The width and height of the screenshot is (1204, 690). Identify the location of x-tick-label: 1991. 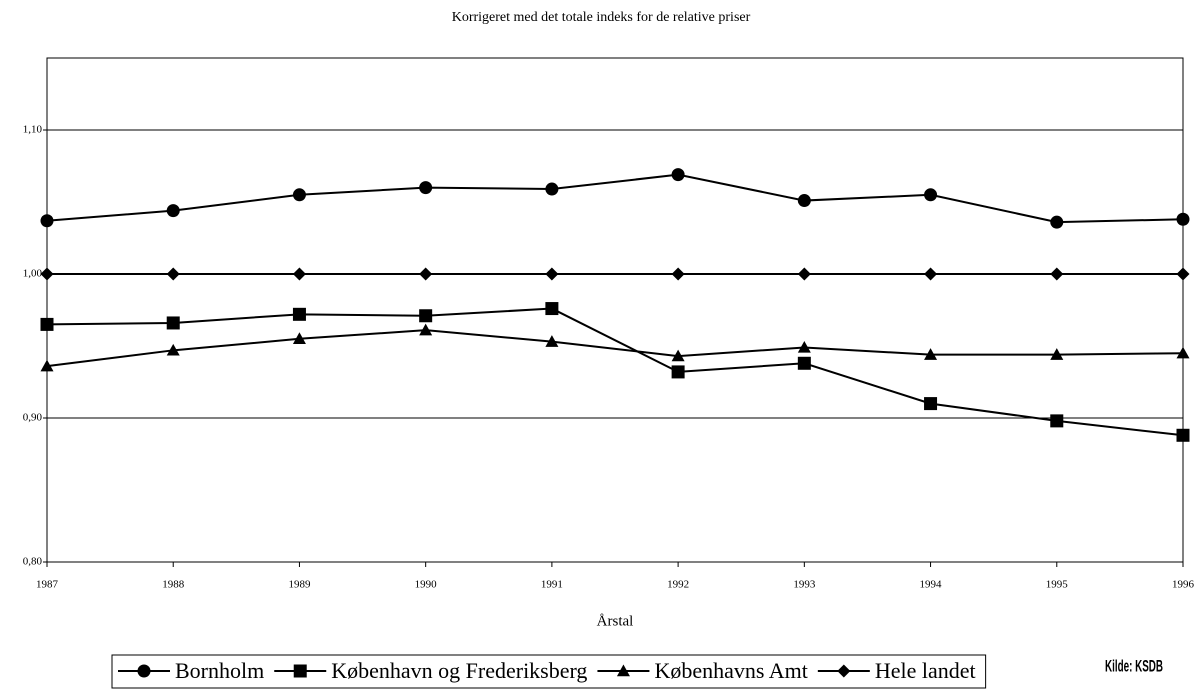
(552, 585).